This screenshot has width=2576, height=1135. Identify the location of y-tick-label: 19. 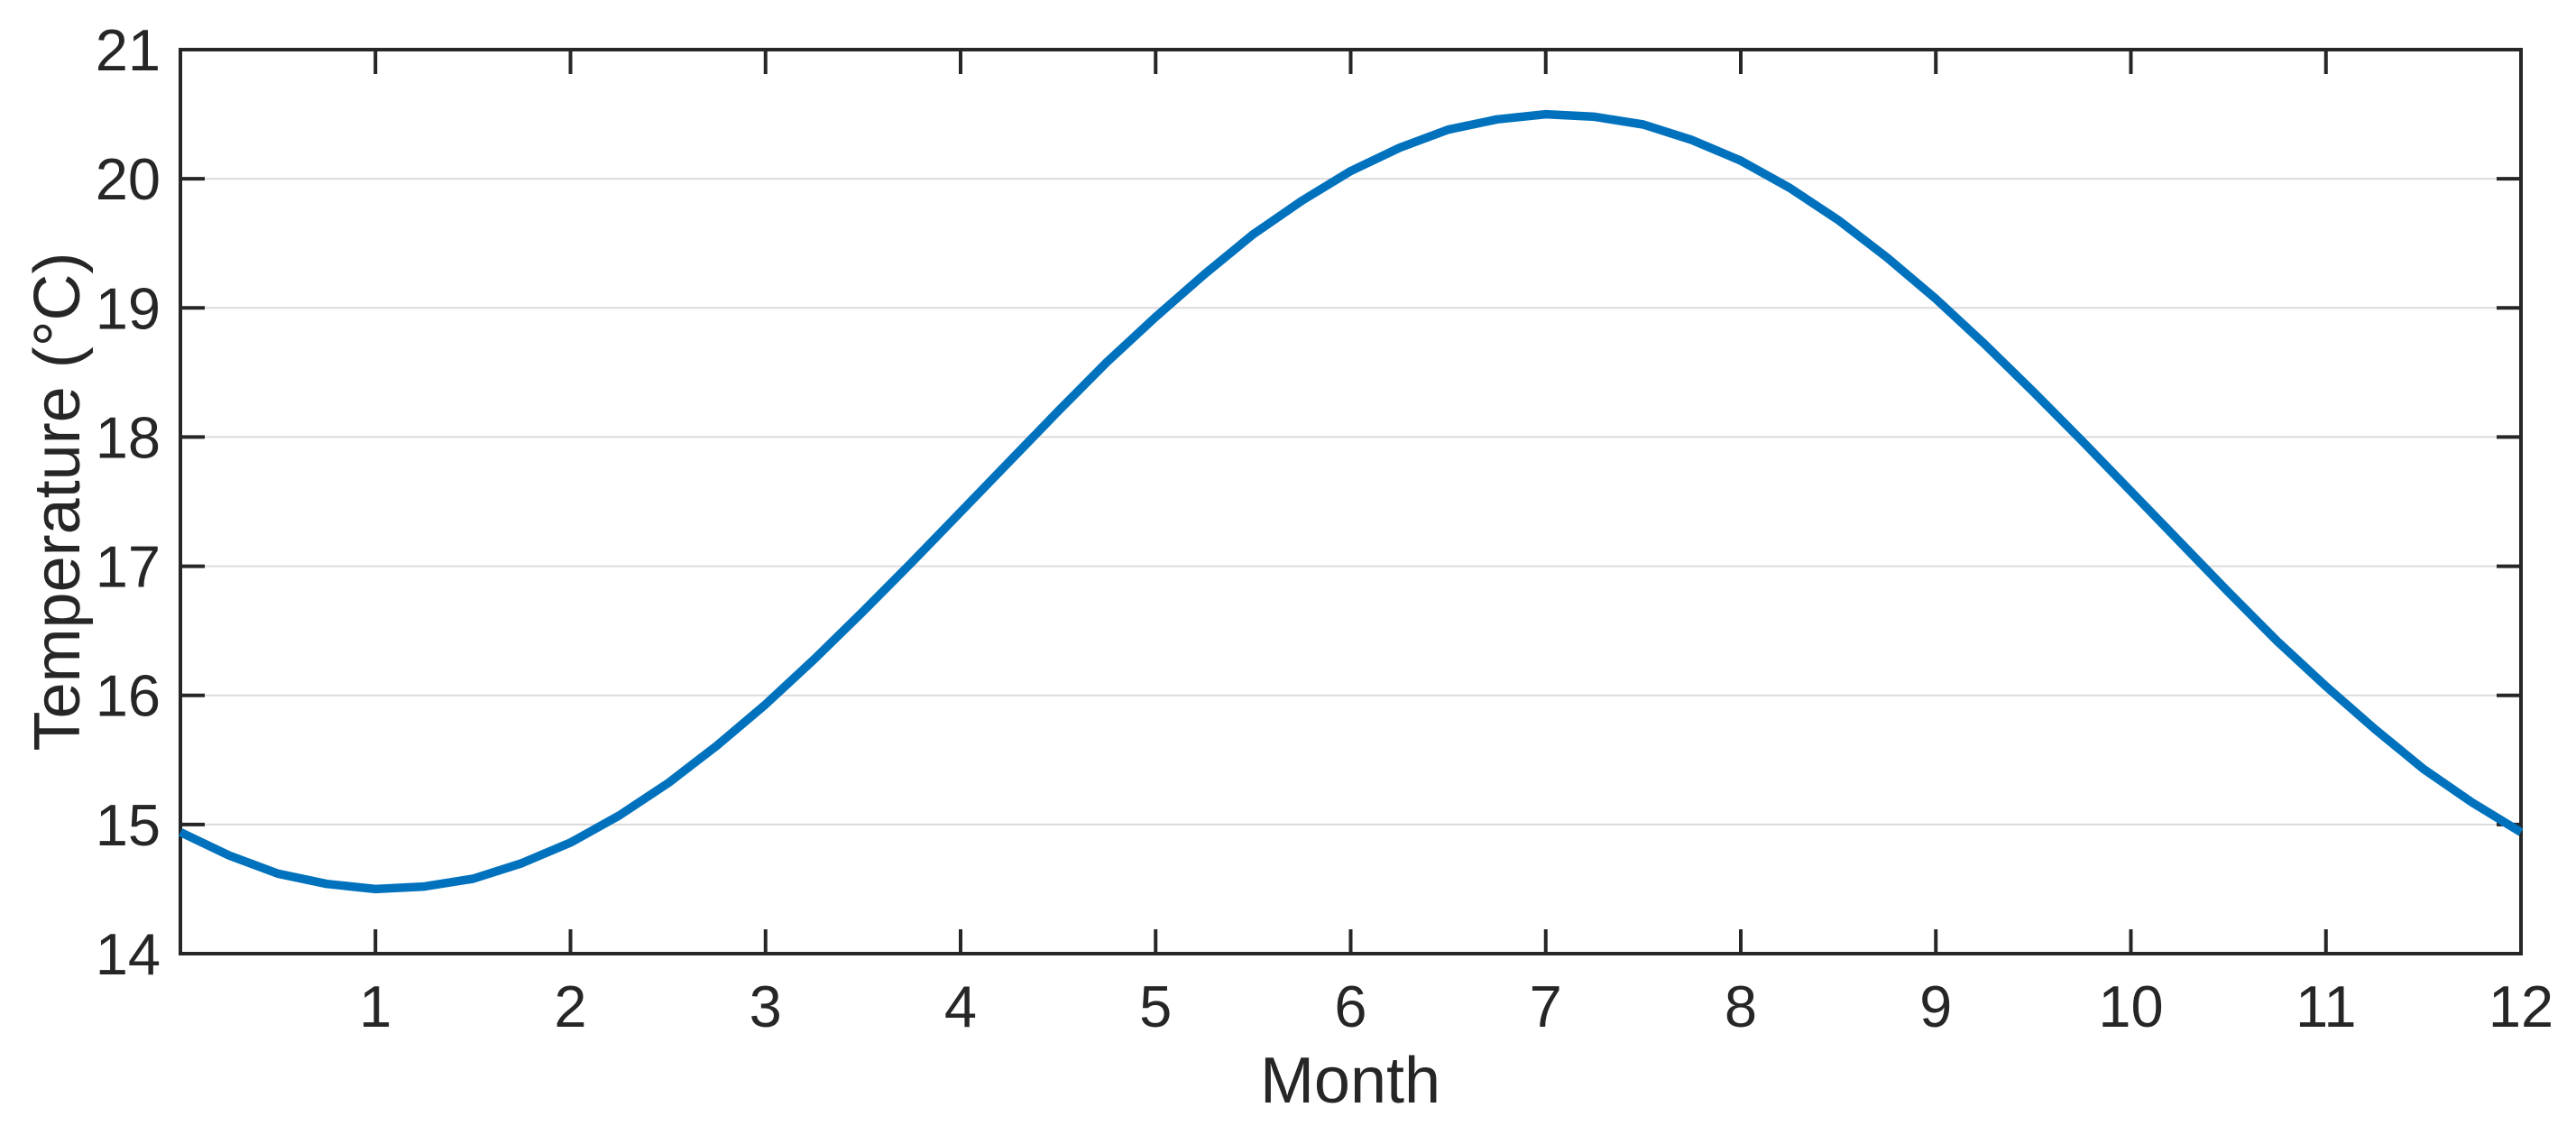
(129, 308).